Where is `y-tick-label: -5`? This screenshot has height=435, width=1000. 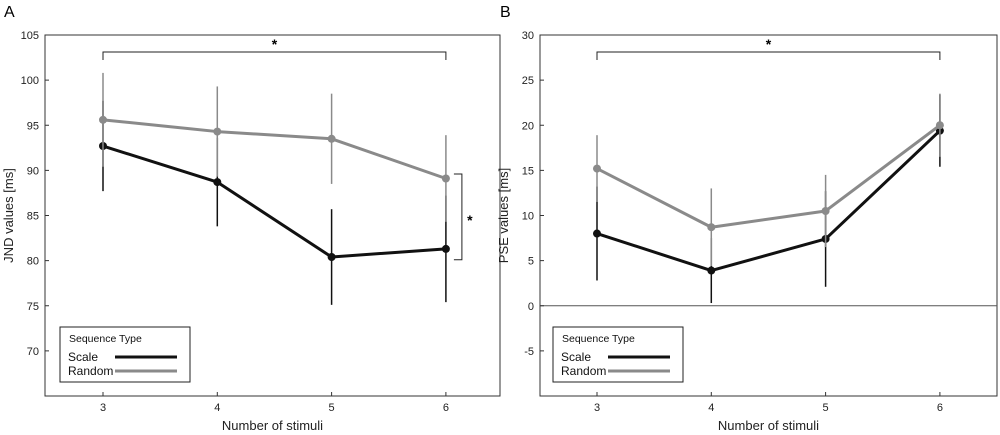 y-tick-label: -5 is located at coordinates (529, 352).